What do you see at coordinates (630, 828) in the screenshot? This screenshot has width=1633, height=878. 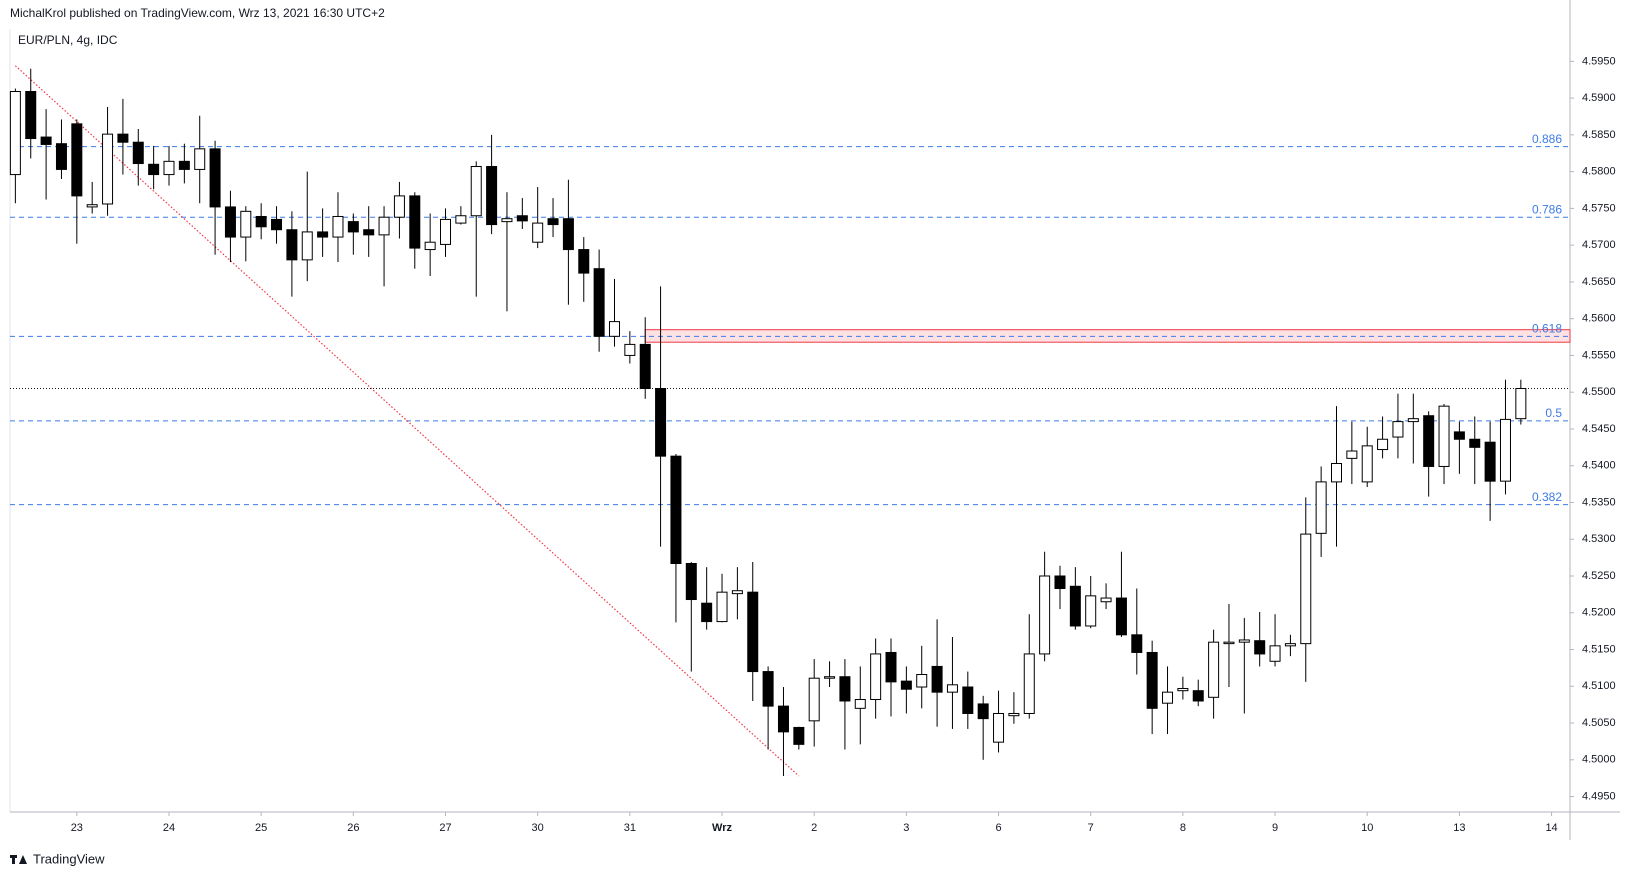 I see `x-tick-label: 31` at bounding box center [630, 828].